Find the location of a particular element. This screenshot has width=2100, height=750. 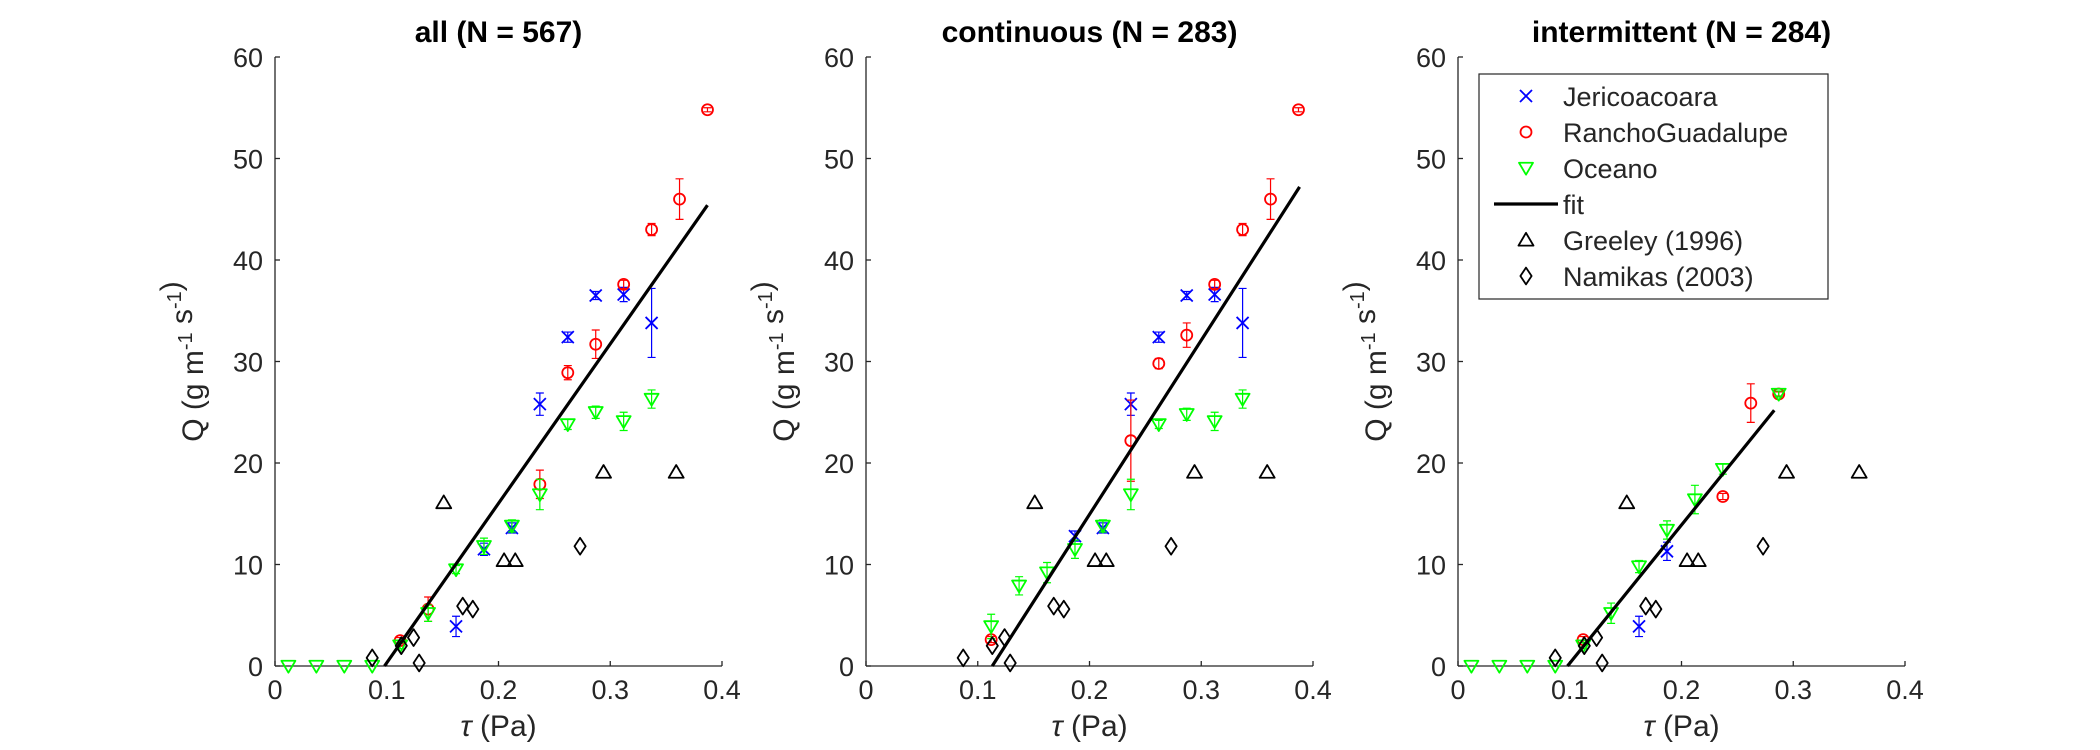

legend-item: Oceano is located at coordinates (1588, 169).